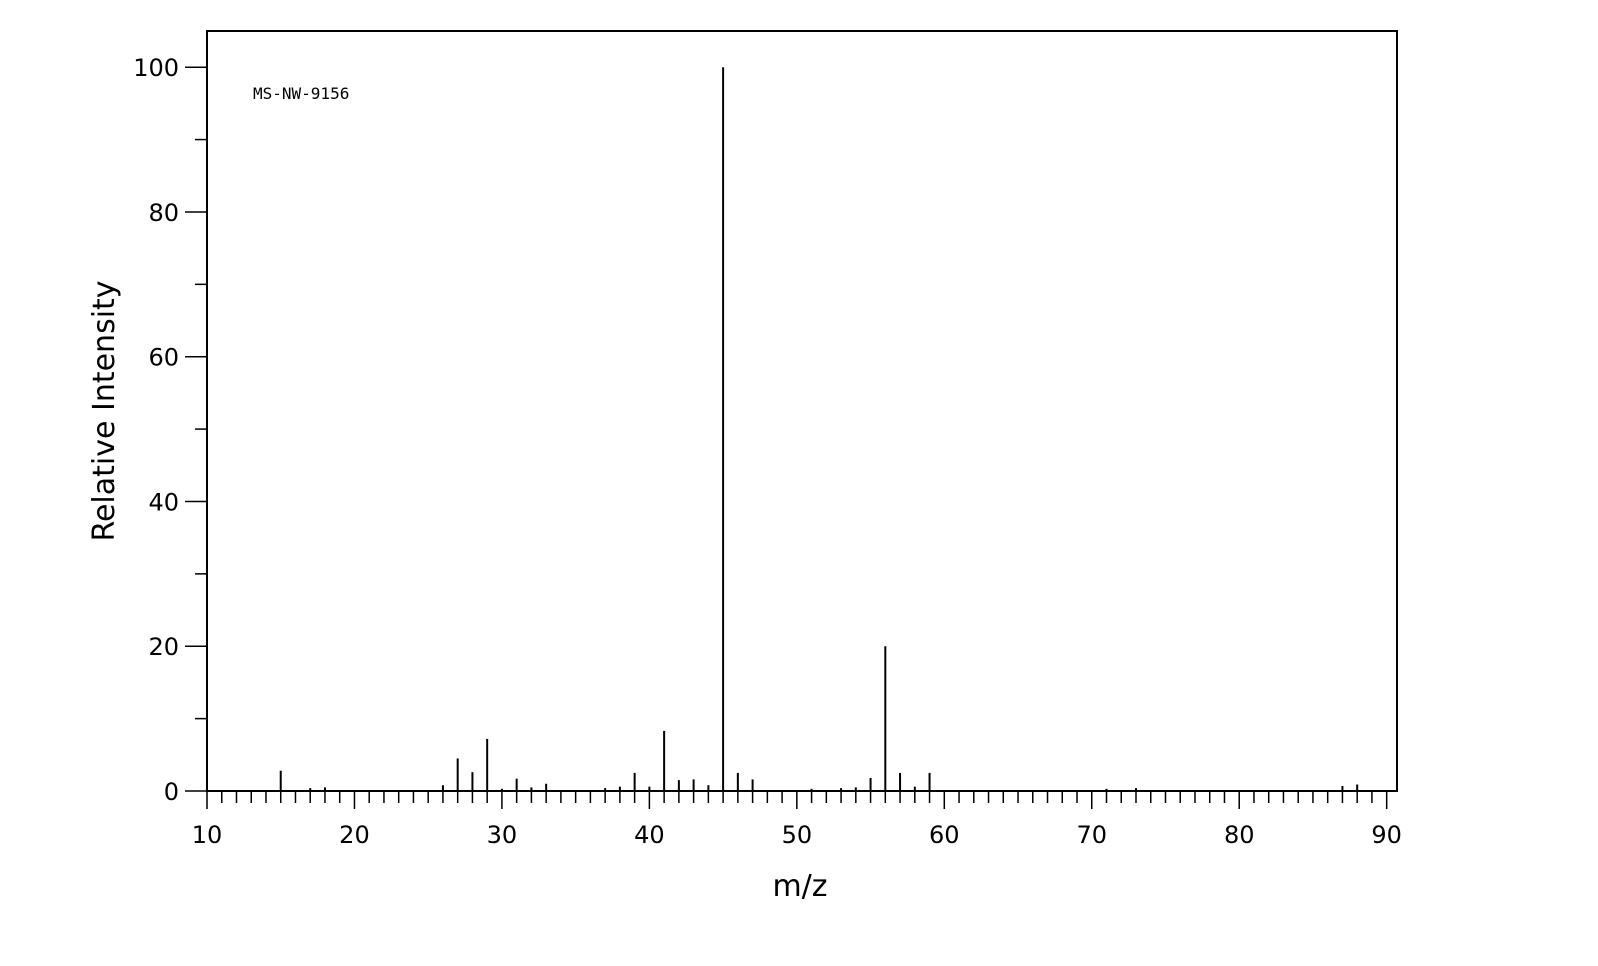  What do you see at coordinates (104, 410) in the screenshot?
I see `y-axis-title: Relative Intensity` at bounding box center [104, 410].